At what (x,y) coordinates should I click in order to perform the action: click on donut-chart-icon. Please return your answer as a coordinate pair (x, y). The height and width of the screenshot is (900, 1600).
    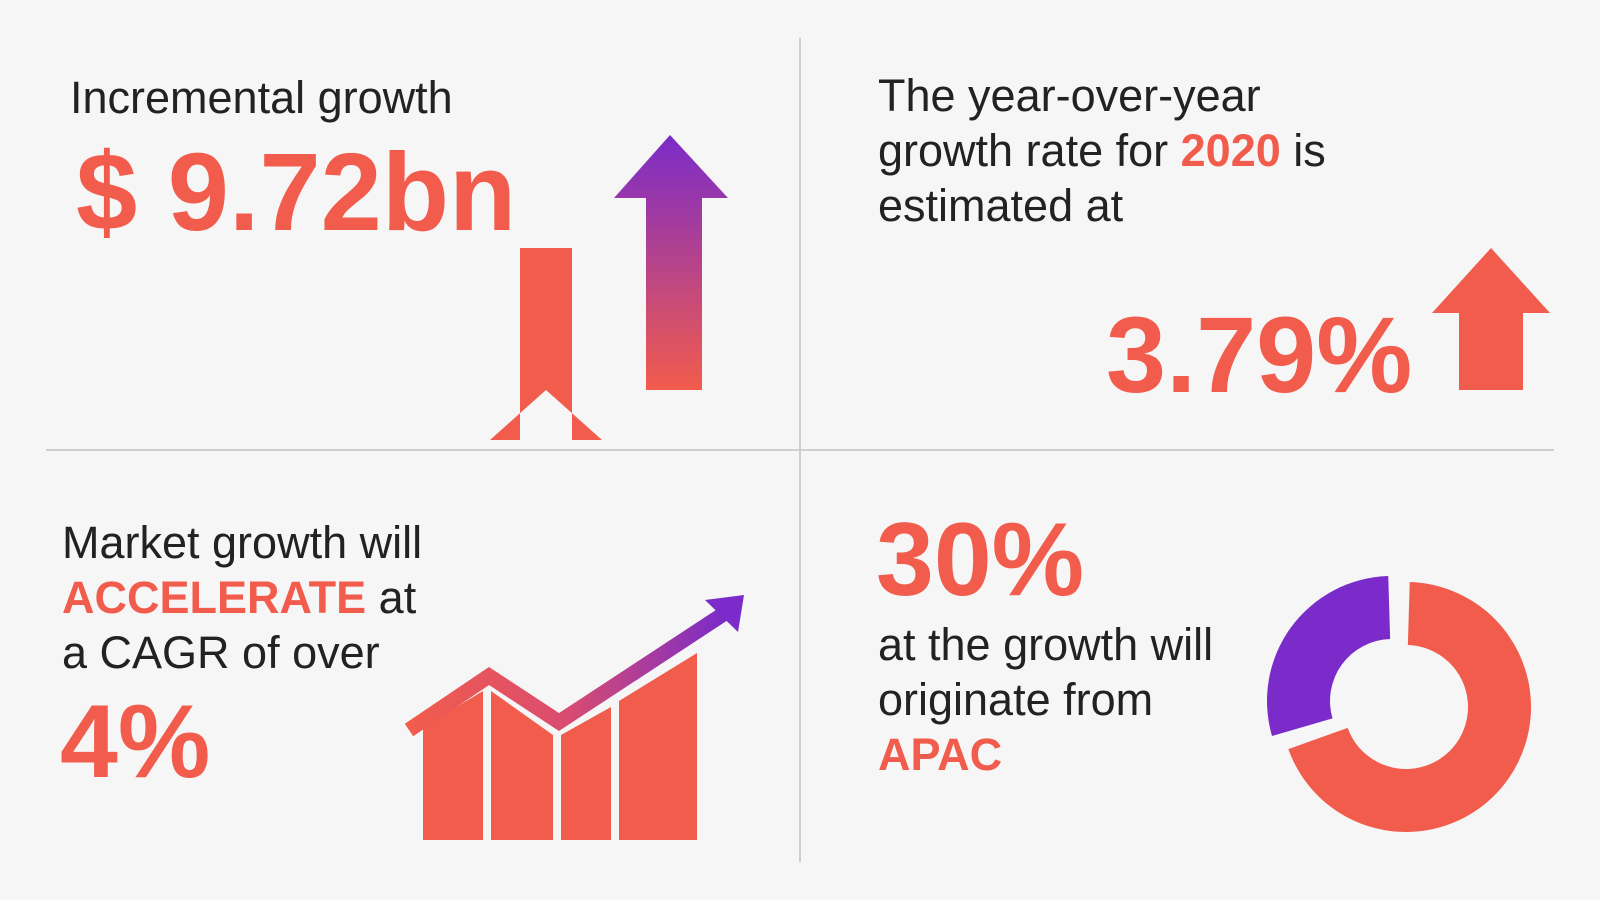
    Looking at the image, I should click on (1398, 704).